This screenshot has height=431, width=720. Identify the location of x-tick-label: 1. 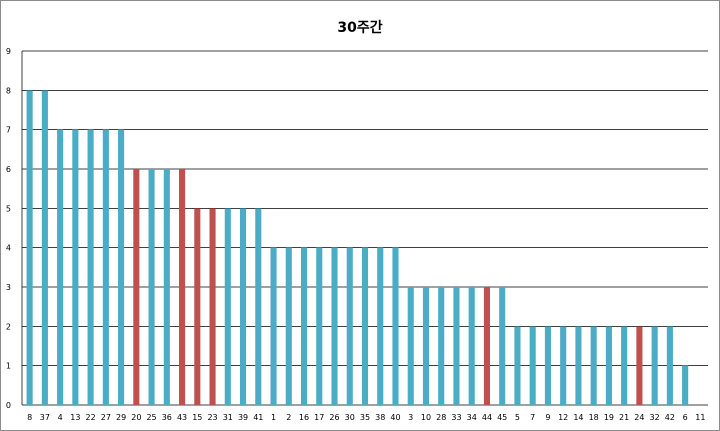
(273, 417).